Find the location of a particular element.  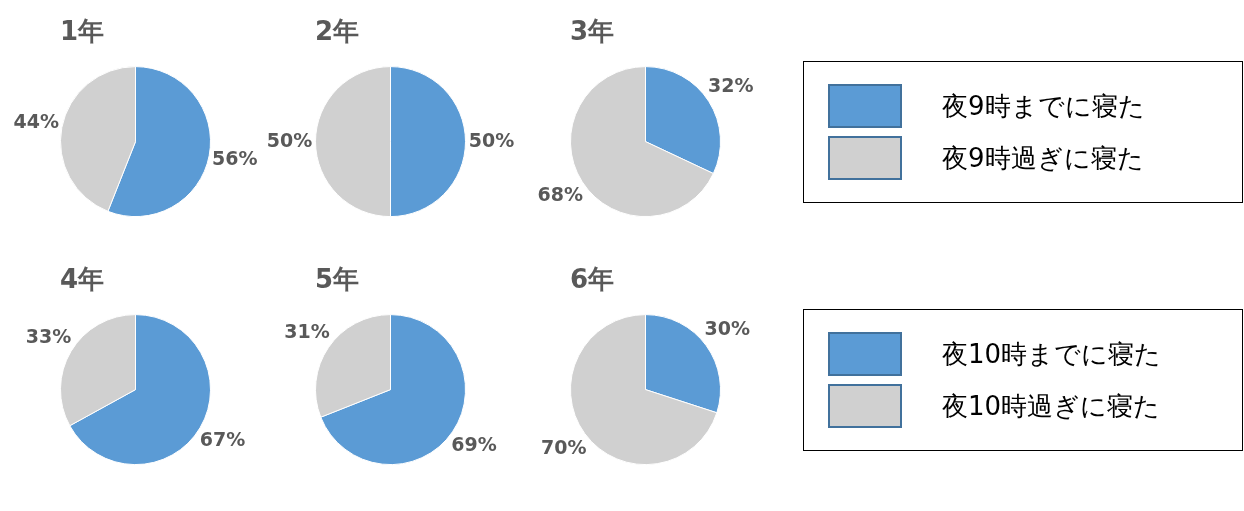

legend-label: 夜10時までに寝た is located at coordinates (1052, 354).